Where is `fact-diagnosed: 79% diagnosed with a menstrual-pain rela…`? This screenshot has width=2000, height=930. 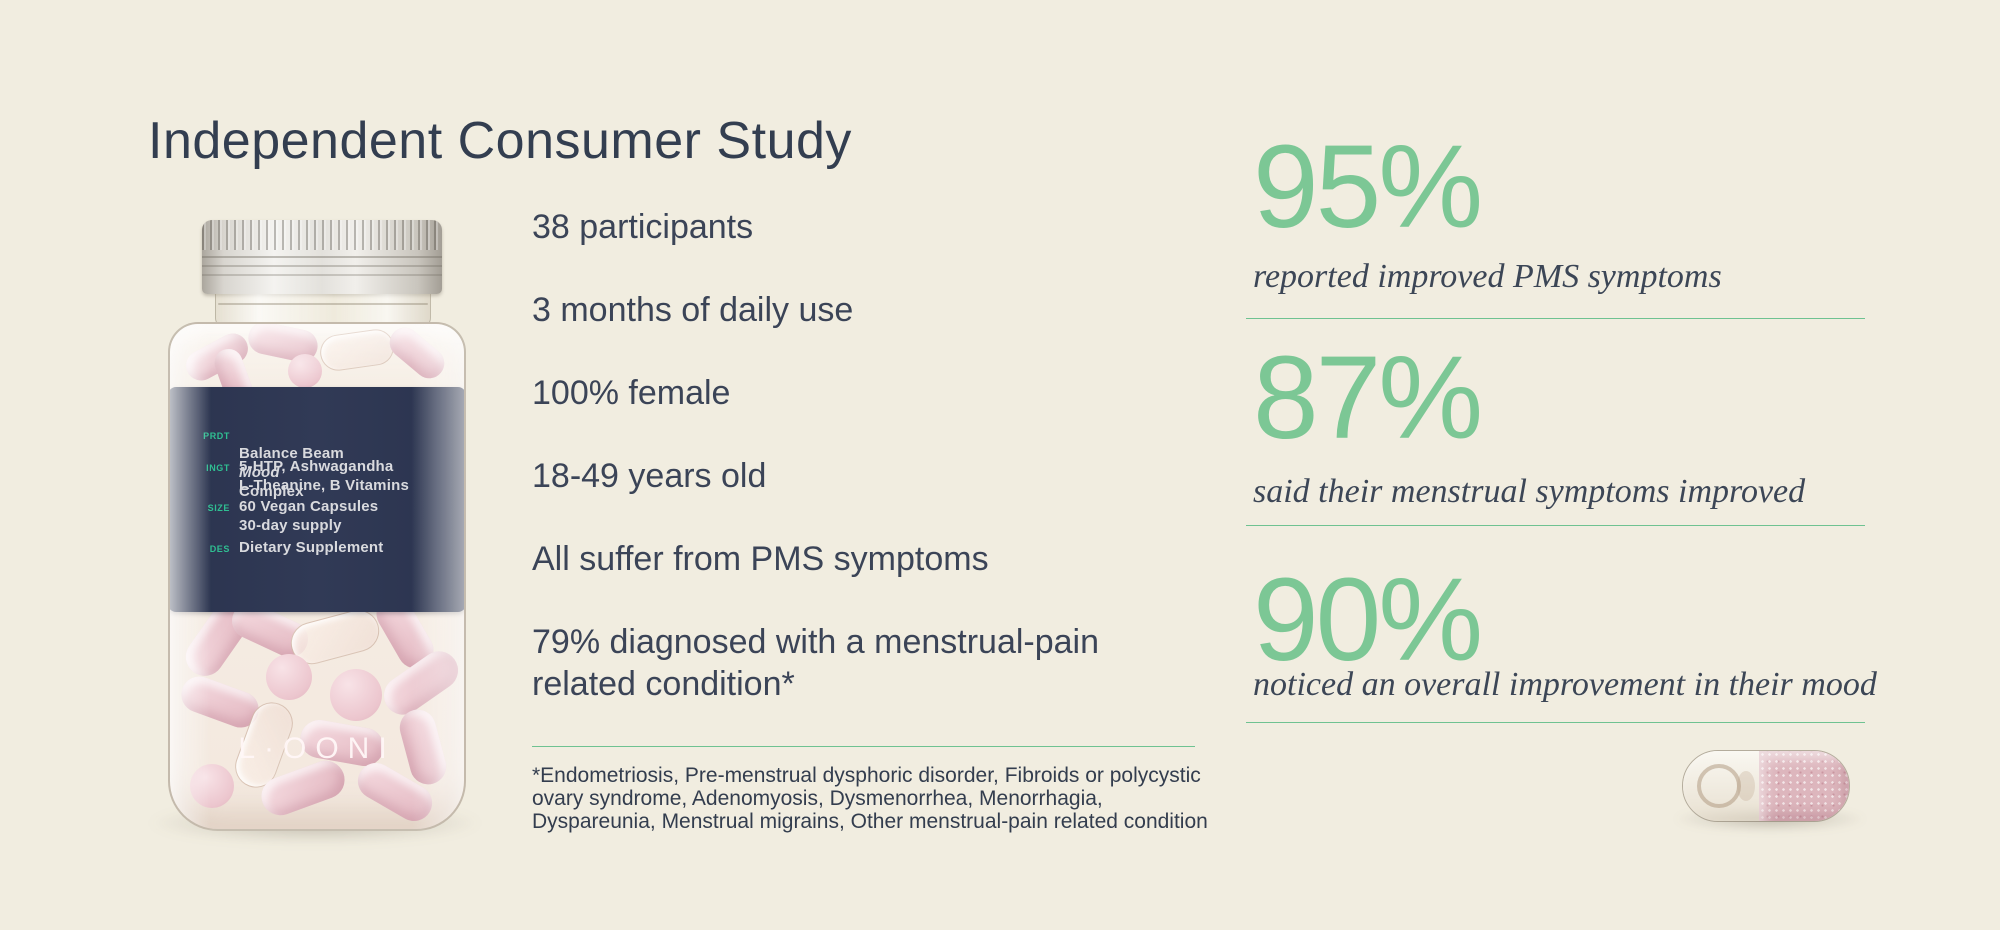
fact-diagnosed: 79% diagnosed with a menstrual-pain rela… is located at coordinates (816, 663).